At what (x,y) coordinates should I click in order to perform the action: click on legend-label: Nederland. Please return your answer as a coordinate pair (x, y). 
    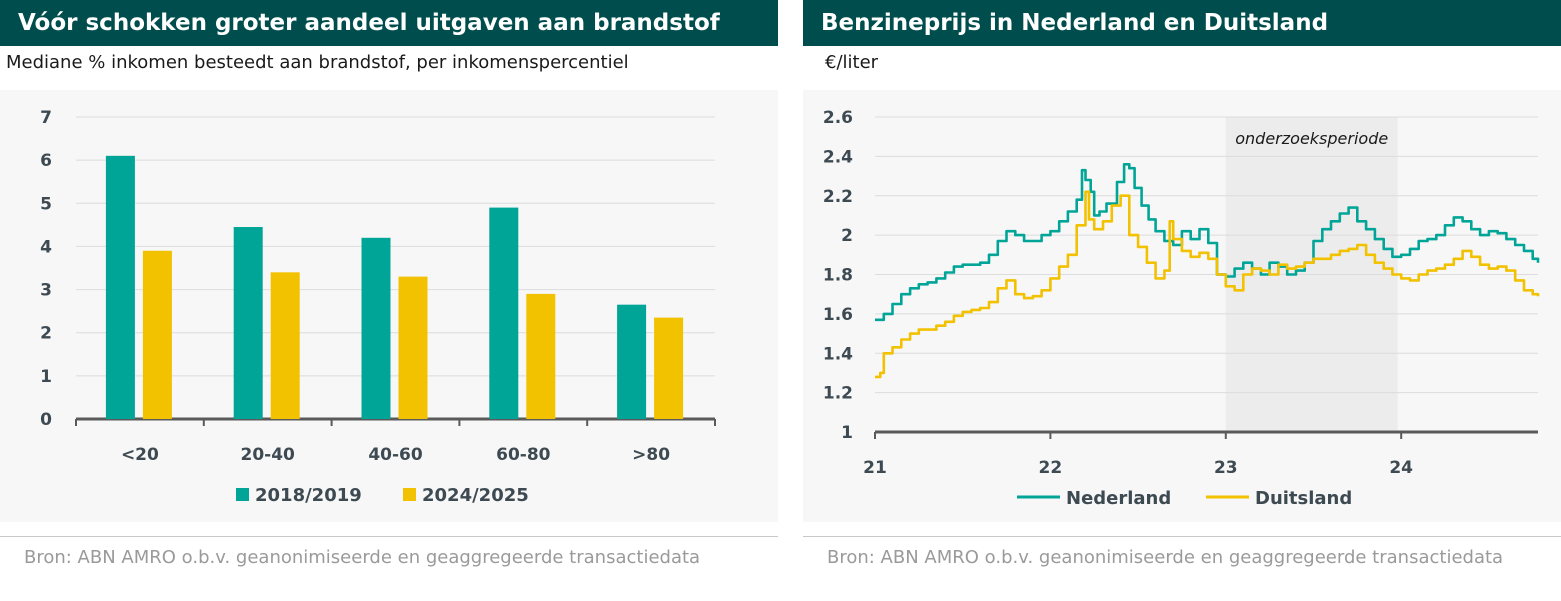
    Looking at the image, I should click on (1118, 498).